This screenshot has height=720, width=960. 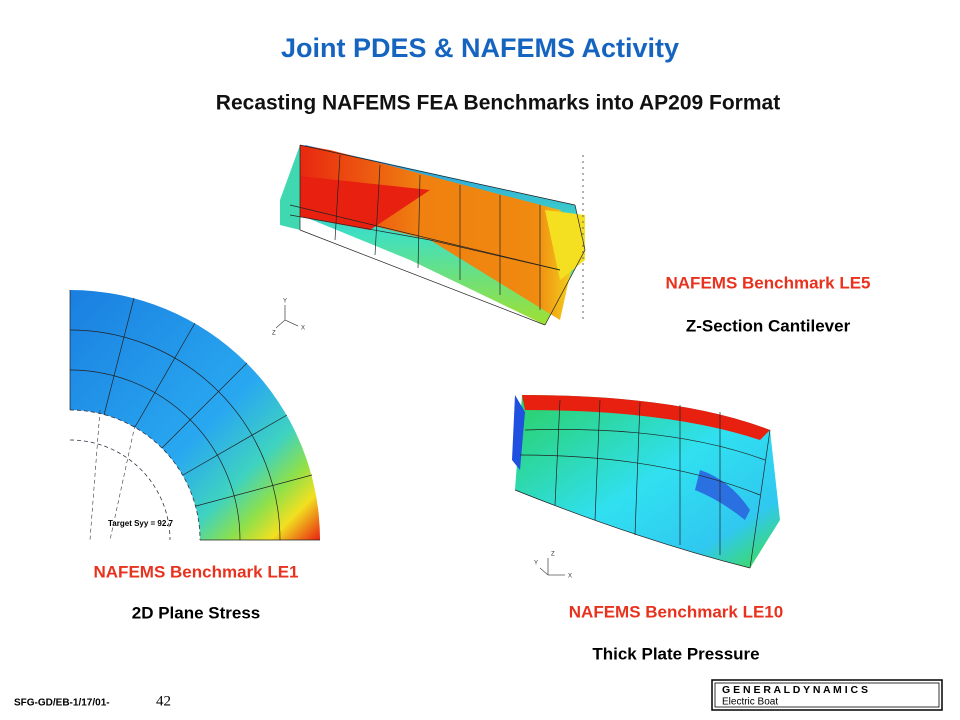 What do you see at coordinates (768, 325) in the screenshot?
I see `figure-caption: Z-Section Cantilever` at bounding box center [768, 325].